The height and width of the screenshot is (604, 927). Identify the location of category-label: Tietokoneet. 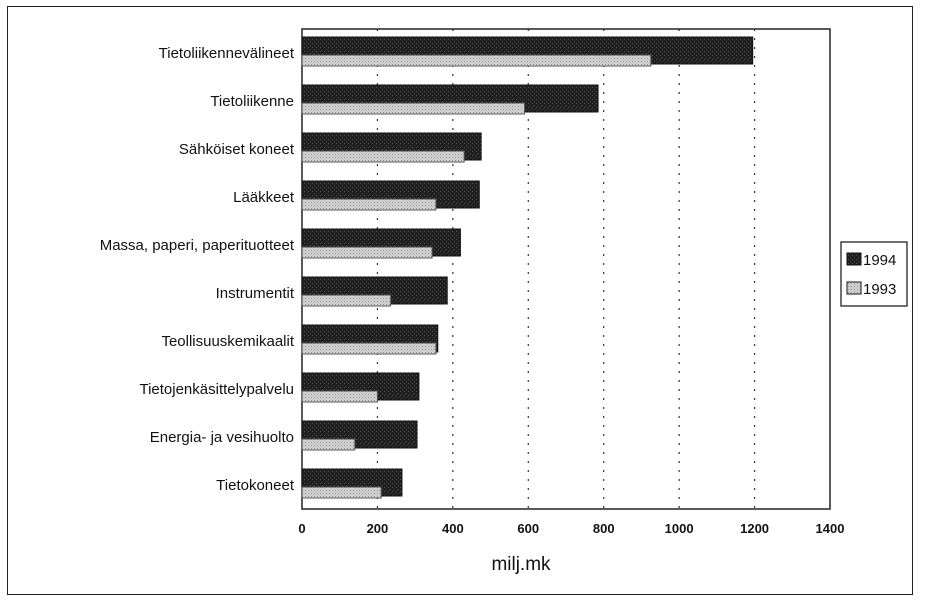
(255, 485).